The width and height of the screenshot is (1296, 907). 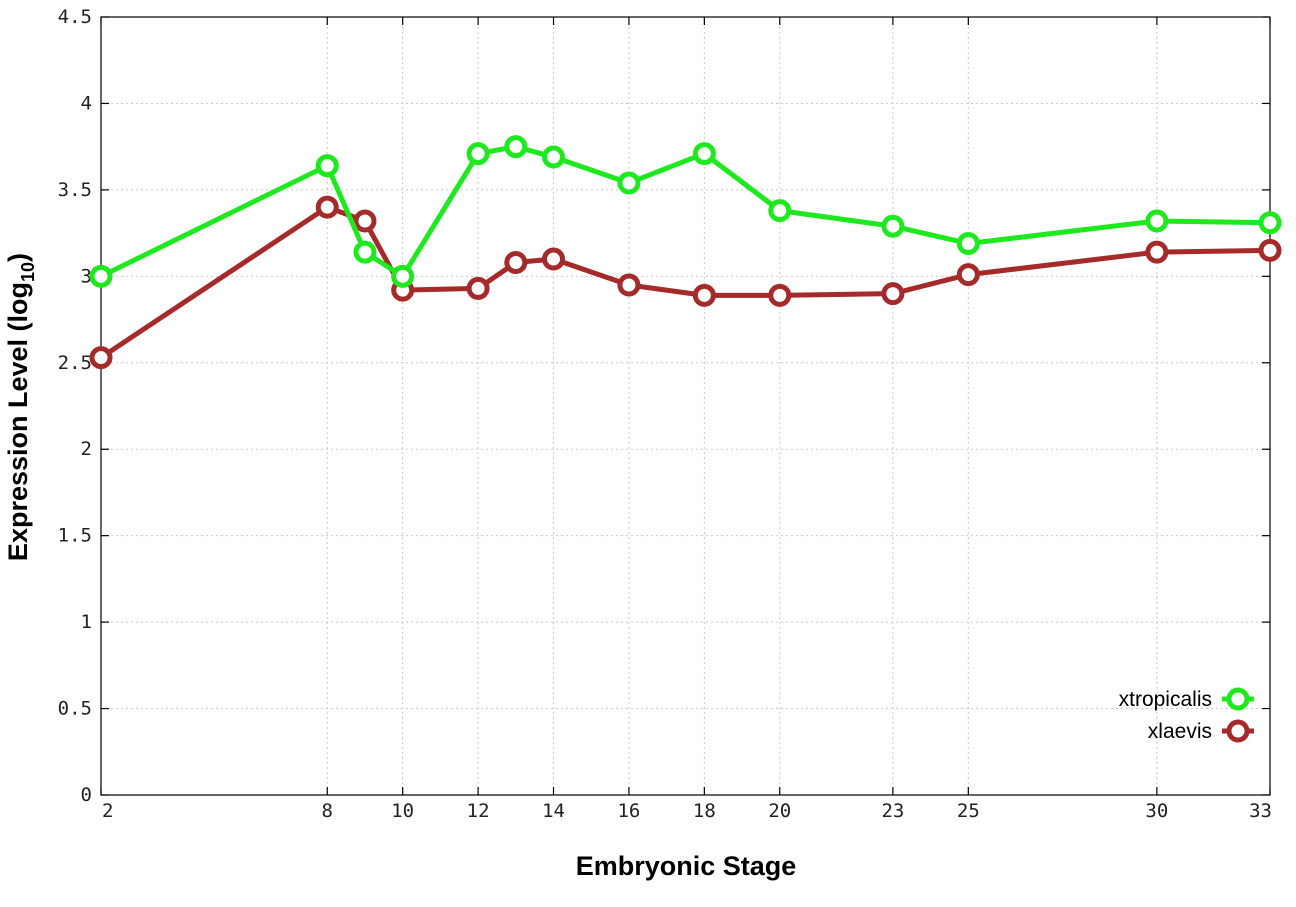 I want to click on x-tick-label: 12, so click(x=478, y=811).